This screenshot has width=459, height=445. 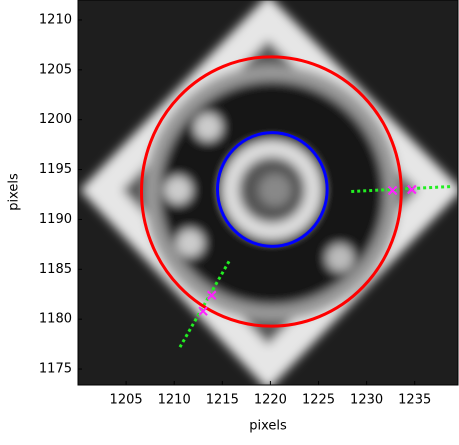 I want to click on x-tick-label: 1235, so click(x=414, y=400).